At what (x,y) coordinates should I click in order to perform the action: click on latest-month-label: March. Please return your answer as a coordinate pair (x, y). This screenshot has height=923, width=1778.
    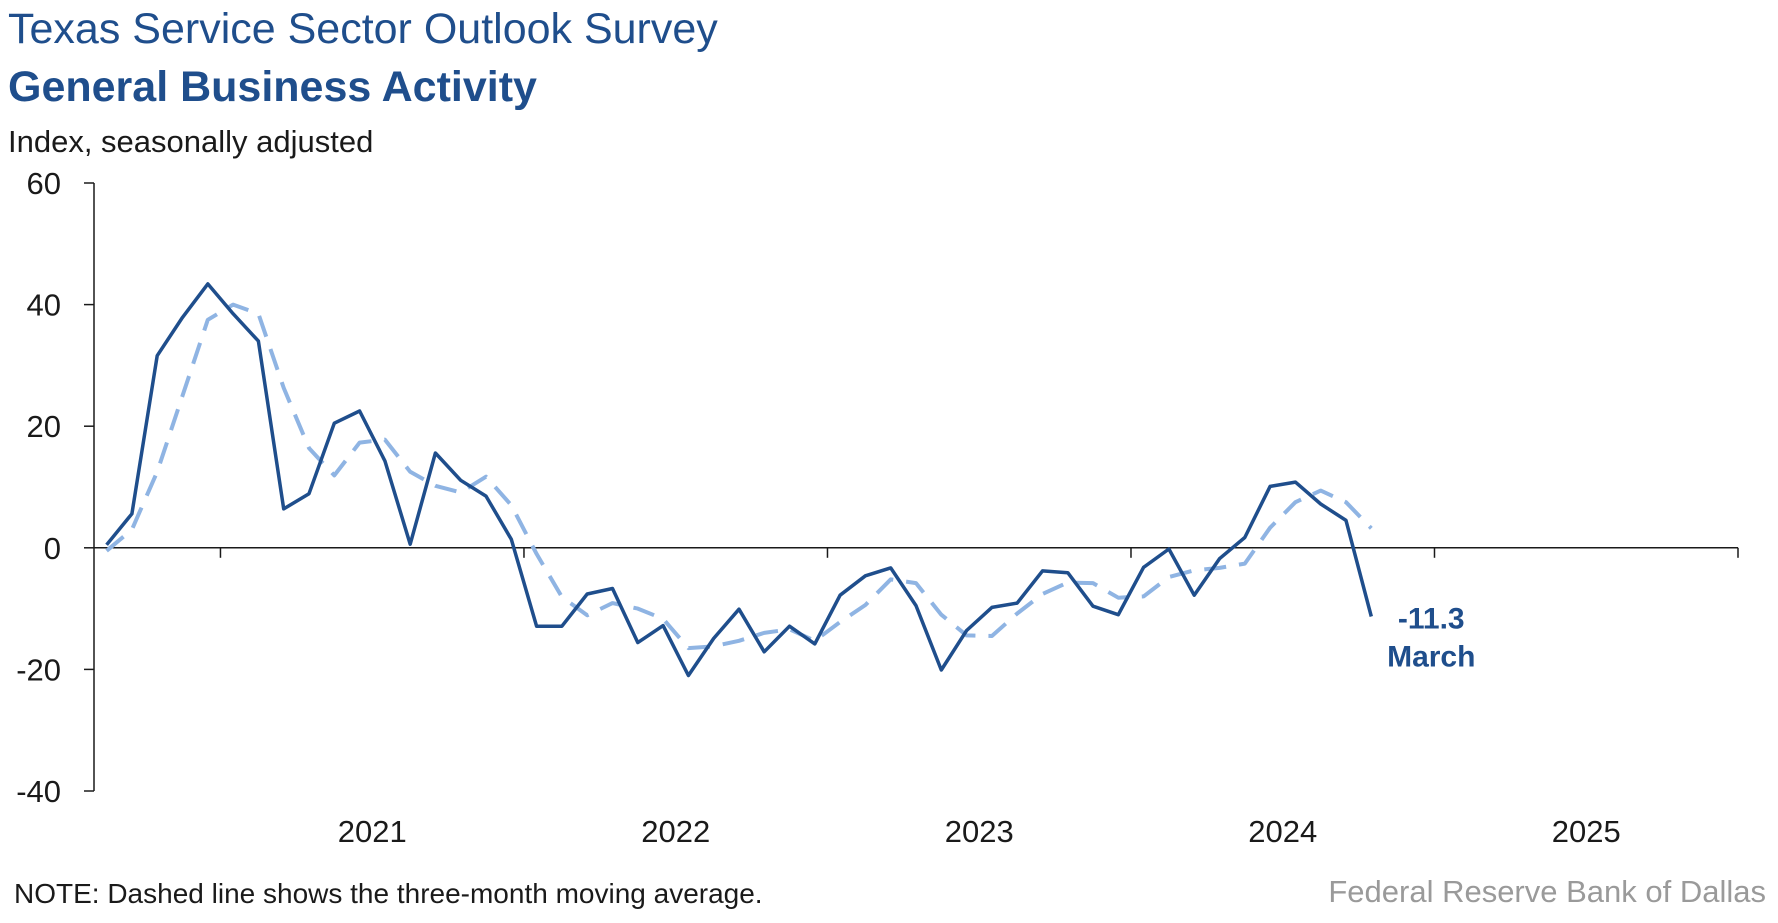
    Looking at the image, I should click on (1431, 657).